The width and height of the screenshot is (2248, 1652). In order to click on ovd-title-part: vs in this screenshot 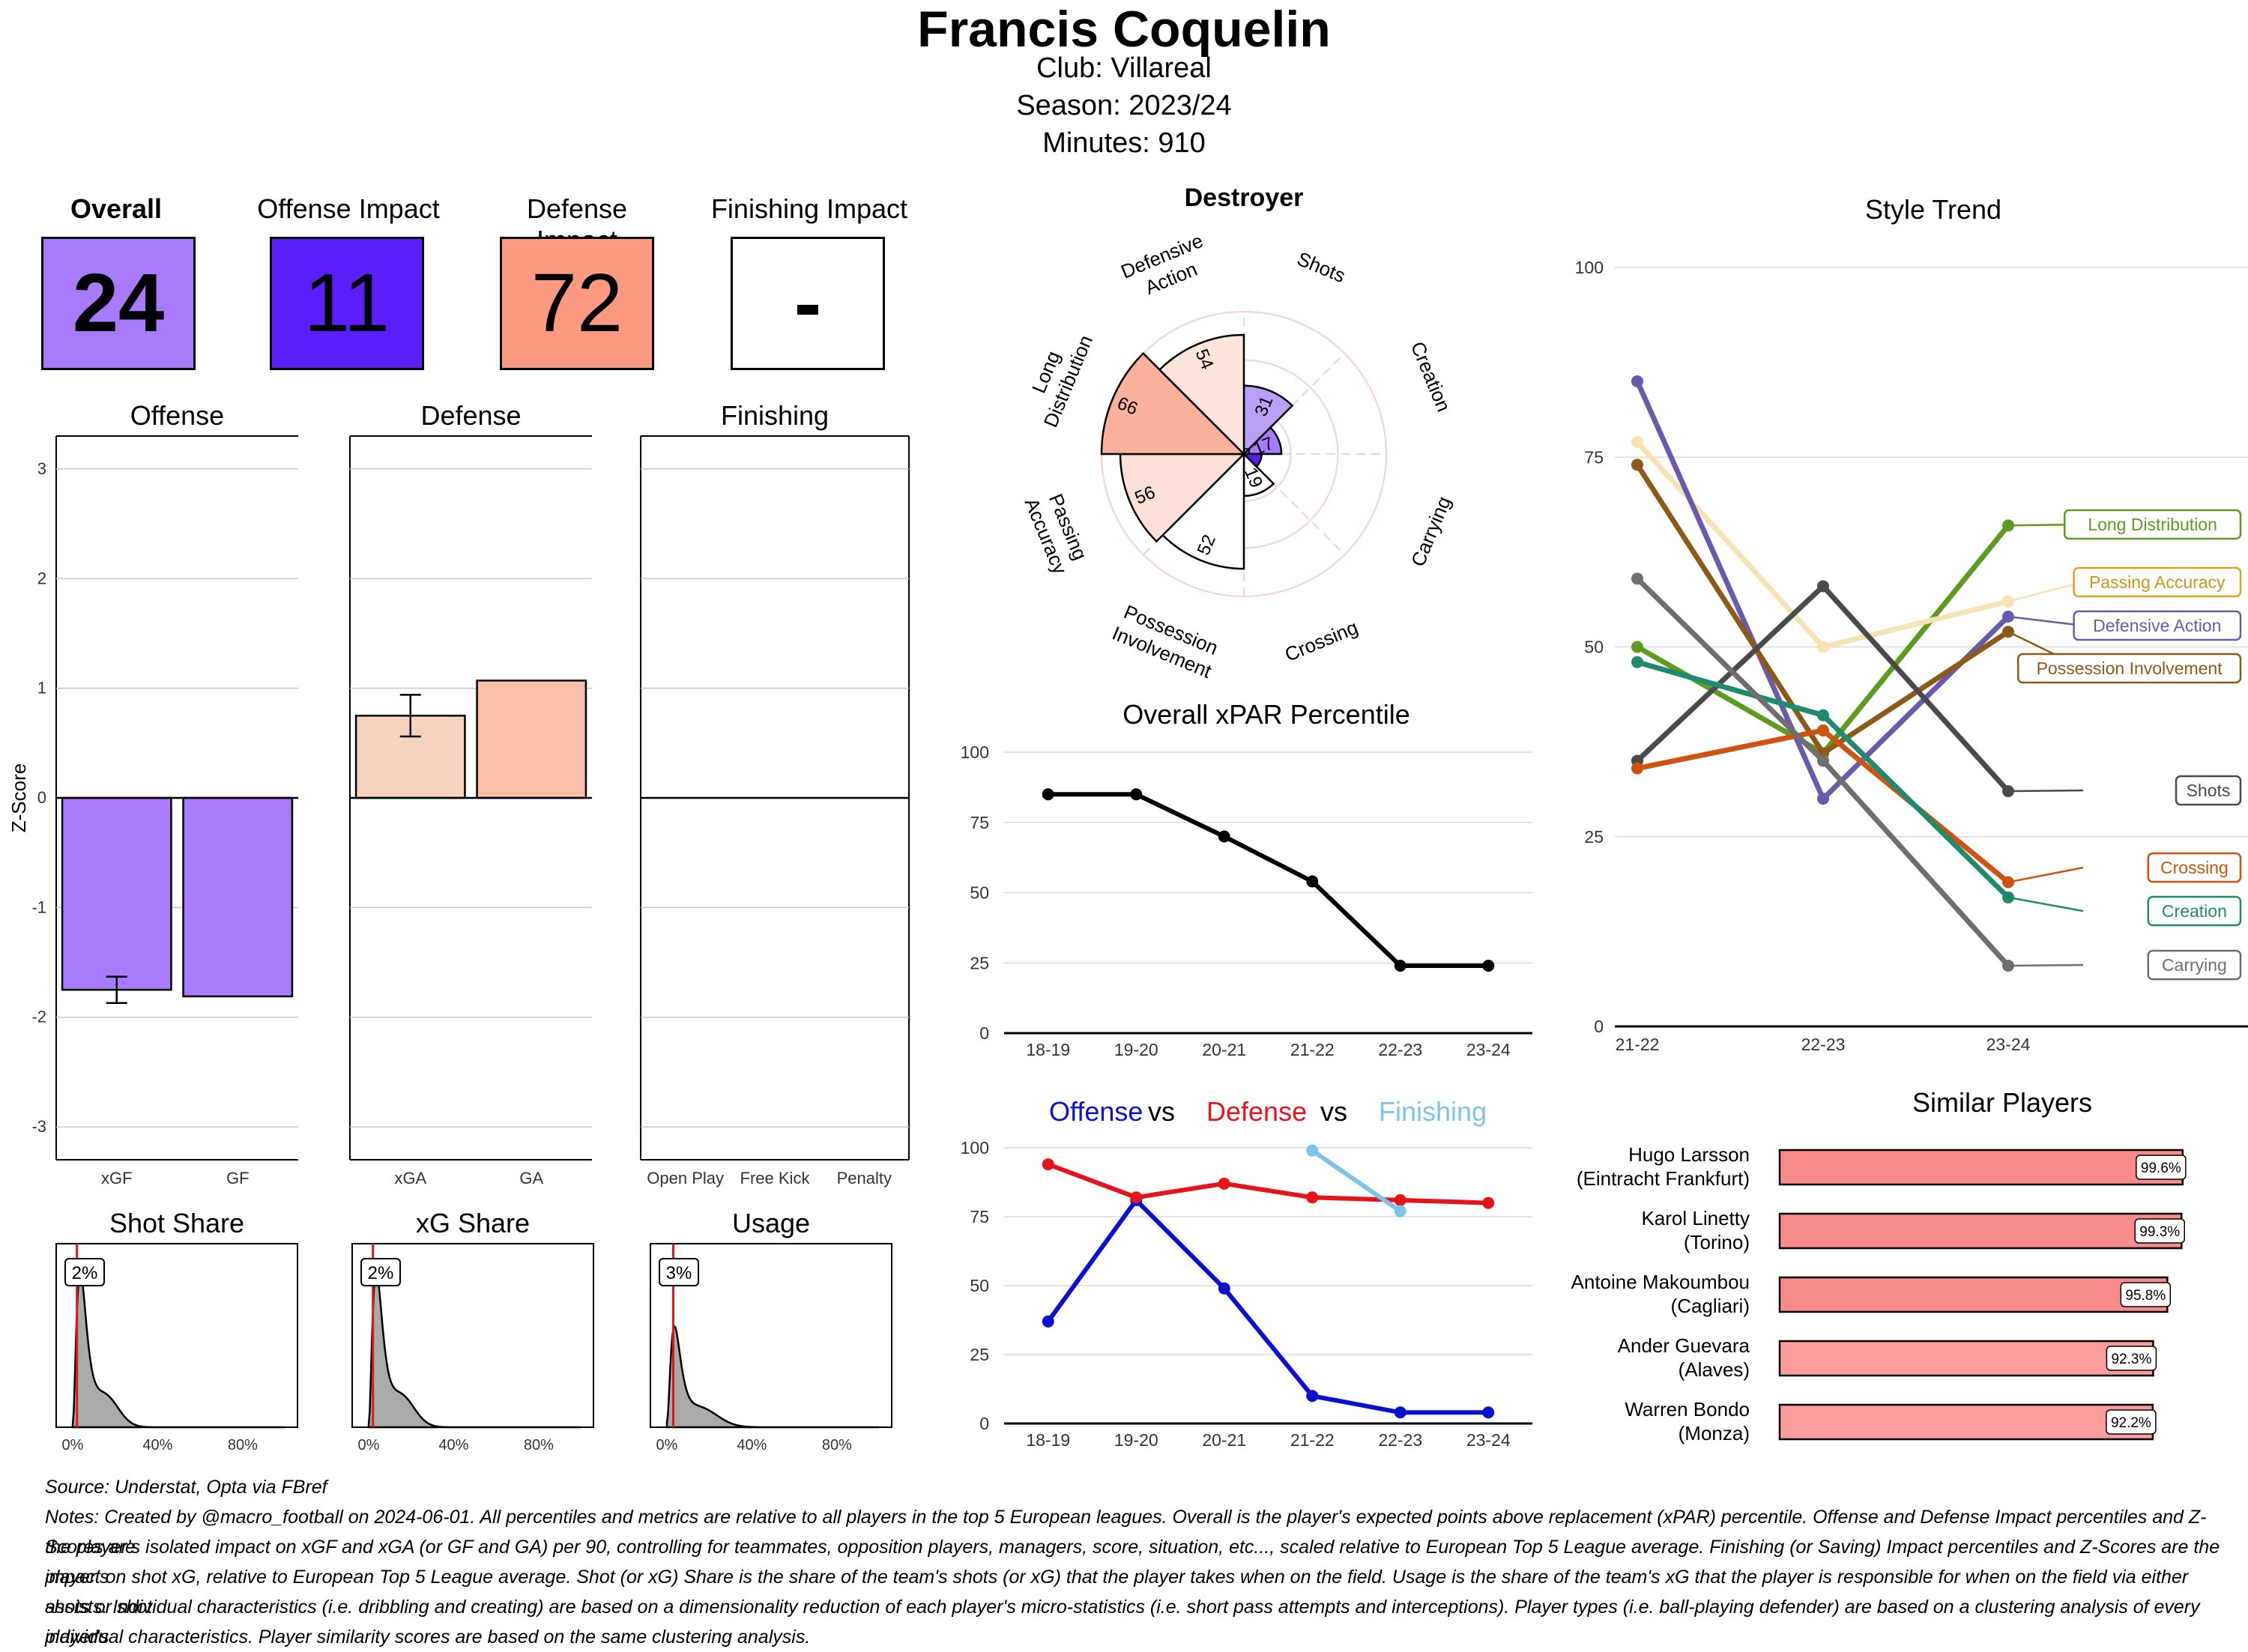, I will do `click(1333, 1111)`.